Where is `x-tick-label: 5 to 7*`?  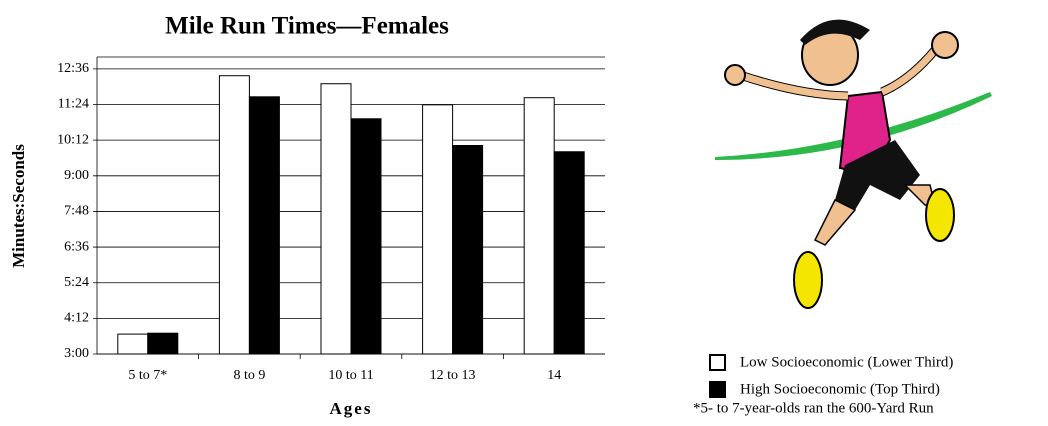 x-tick-label: 5 to 7* is located at coordinates (147, 375).